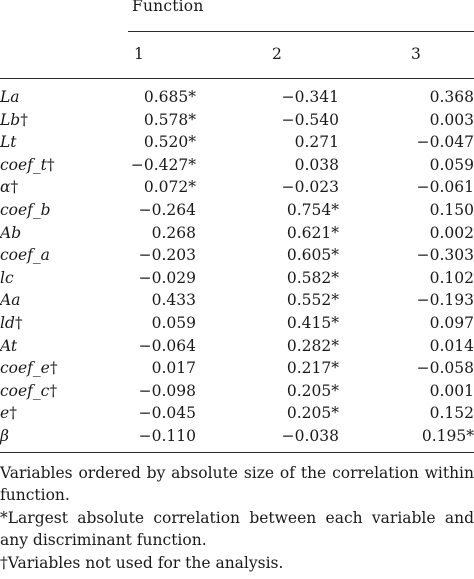  I want to click on variable-label: ld, so click(7, 322).